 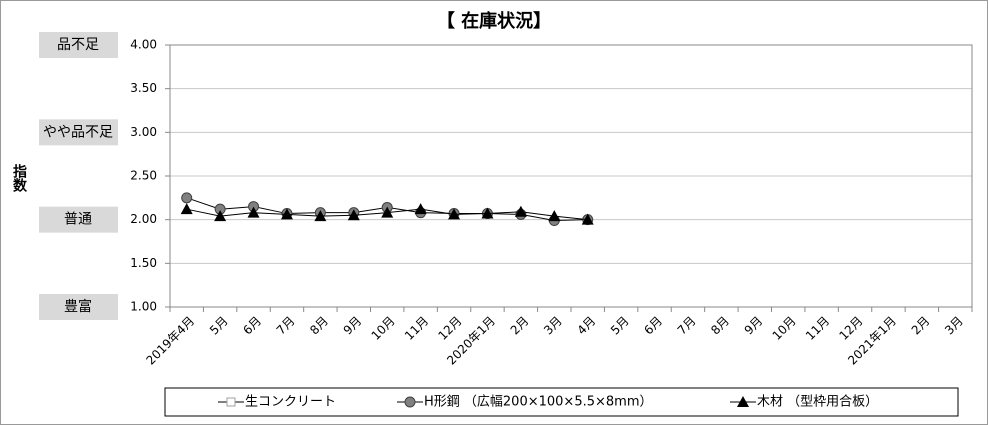 What do you see at coordinates (494, 21) in the screenshot?
I see `chart-title: 【 在庫状況】` at bounding box center [494, 21].